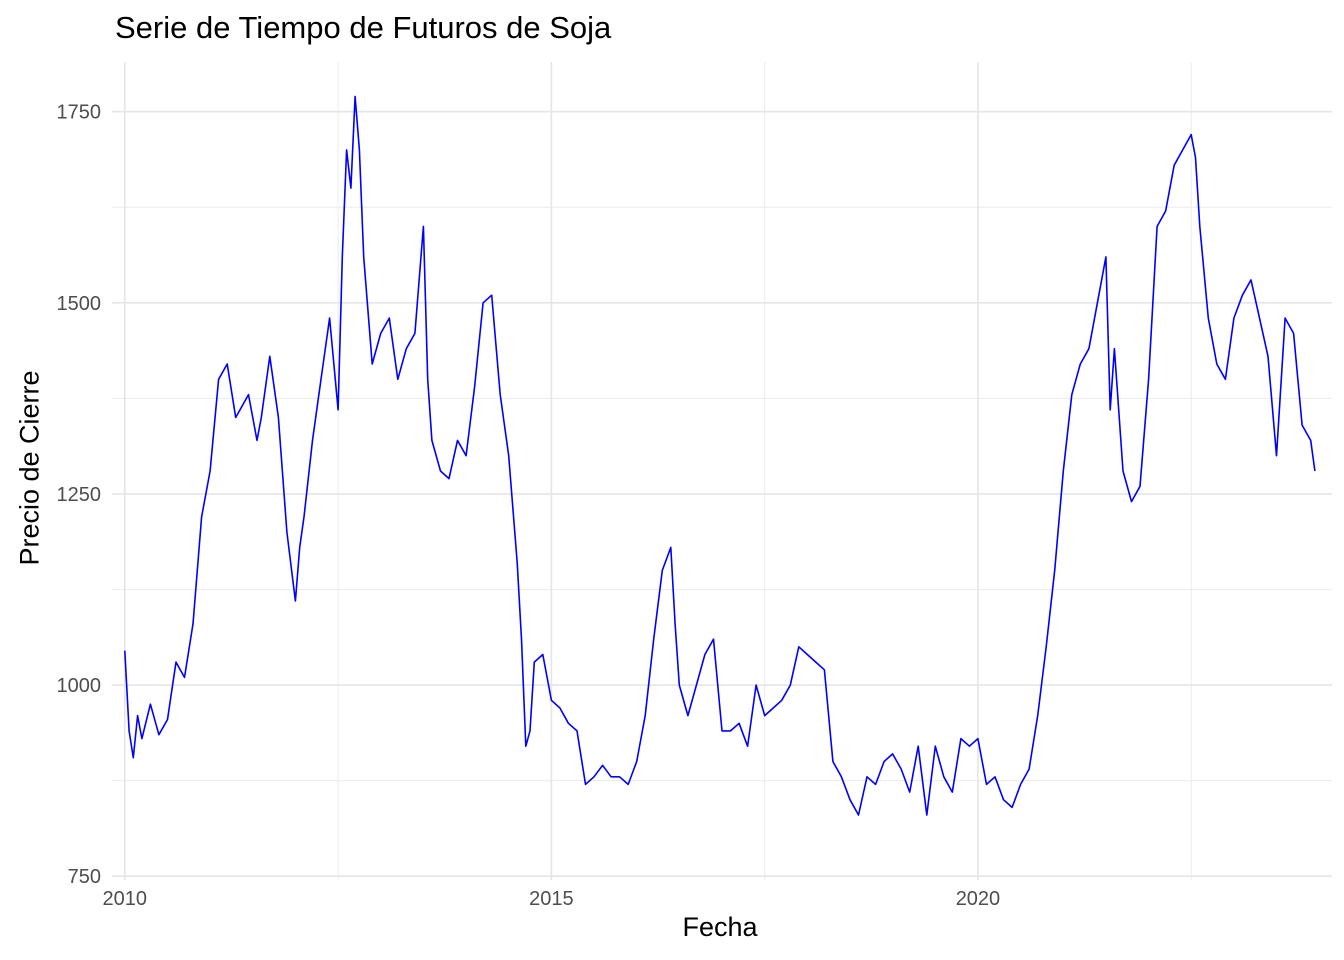 The width and height of the screenshot is (1344, 960). I want to click on y-axis-ticks: 750 1000 1250 1500 1750, so click(79, 495).